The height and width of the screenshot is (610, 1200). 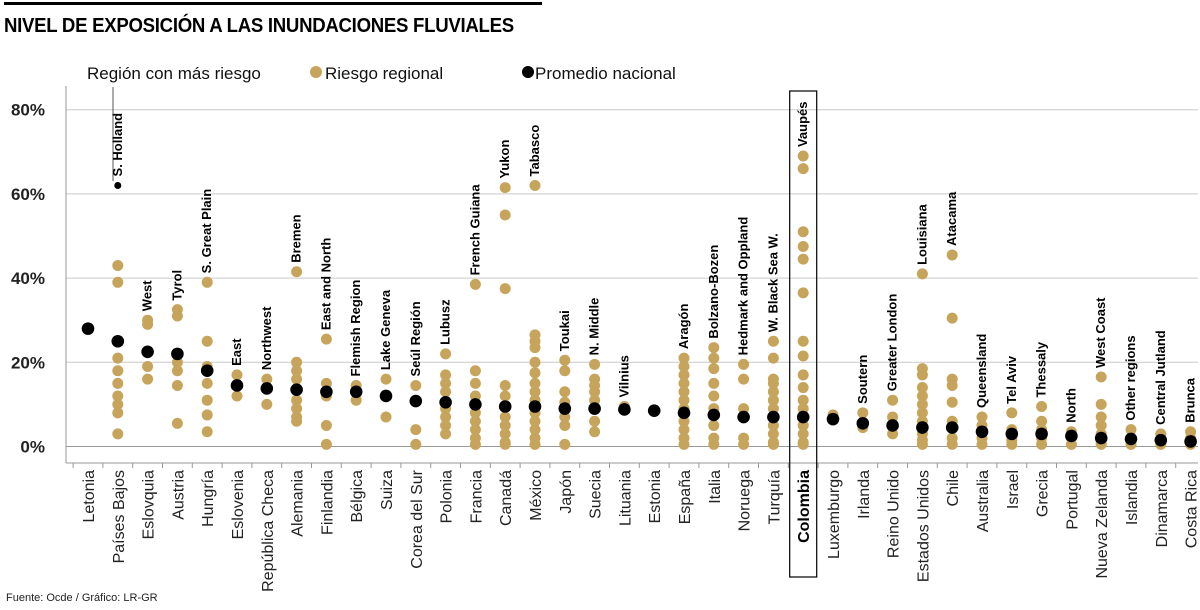 What do you see at coordinates (28, 278) in the screenshot?
I see `y-tick-label-40: 40%` at bounding box center [28, 278].